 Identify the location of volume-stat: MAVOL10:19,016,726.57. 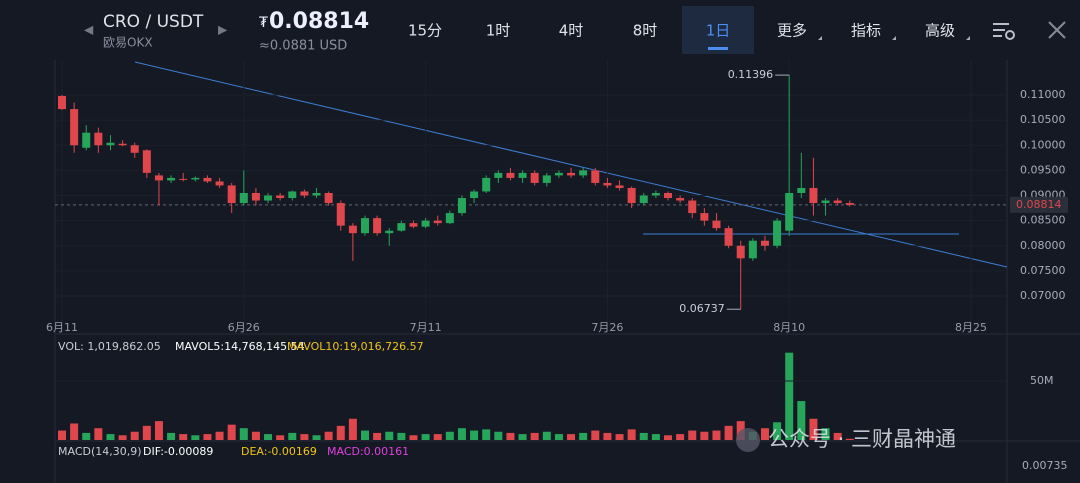
(355, 346).